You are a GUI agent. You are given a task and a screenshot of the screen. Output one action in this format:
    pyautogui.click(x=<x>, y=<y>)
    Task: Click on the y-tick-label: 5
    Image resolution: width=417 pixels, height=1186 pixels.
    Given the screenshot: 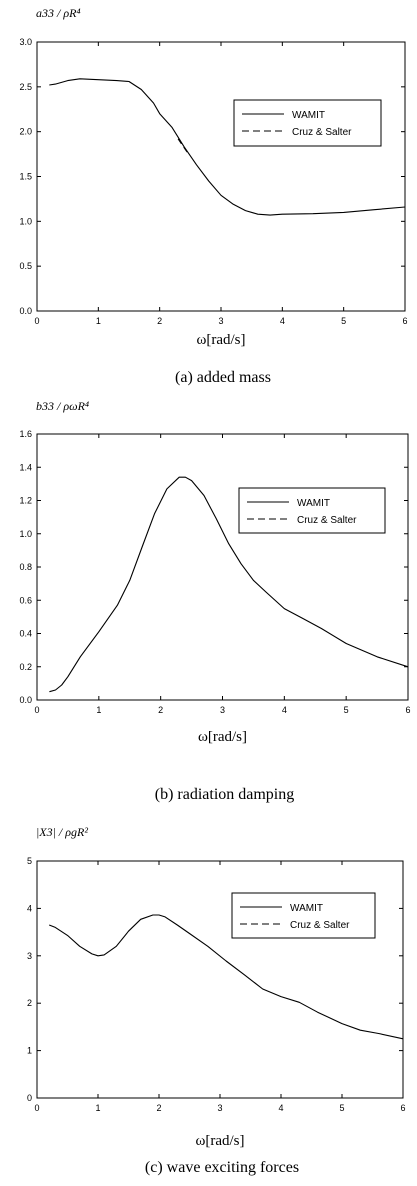 What is the action you would take?
    pyautogui.click(x=29, y=861)
    